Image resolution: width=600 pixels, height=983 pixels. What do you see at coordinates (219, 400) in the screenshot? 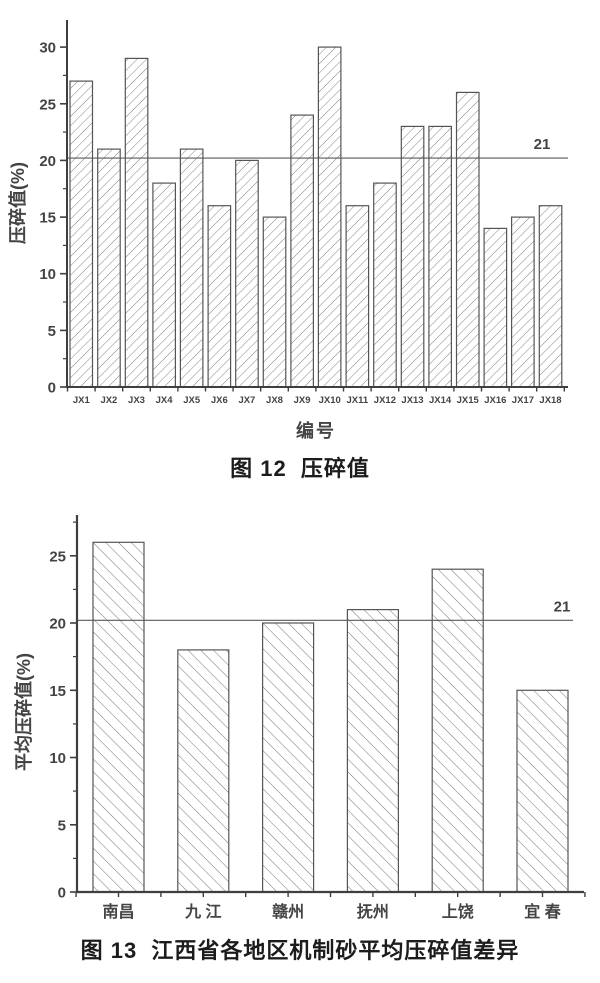
I see `x-tick-label: JX6` at bounding box center [219, 400].